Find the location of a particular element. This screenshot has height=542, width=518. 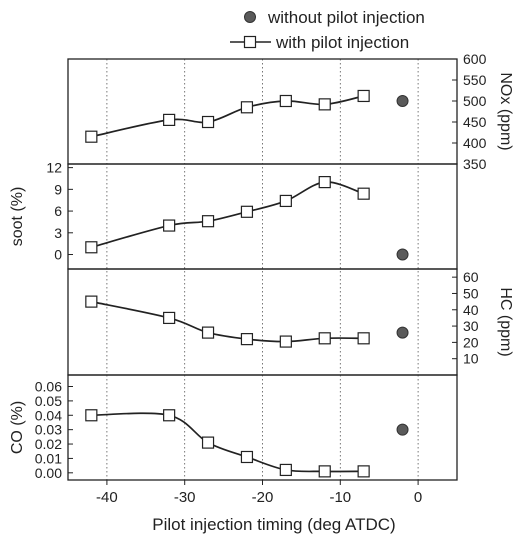

y-tick-label: 0.03 is located at coordinates (48, 430).